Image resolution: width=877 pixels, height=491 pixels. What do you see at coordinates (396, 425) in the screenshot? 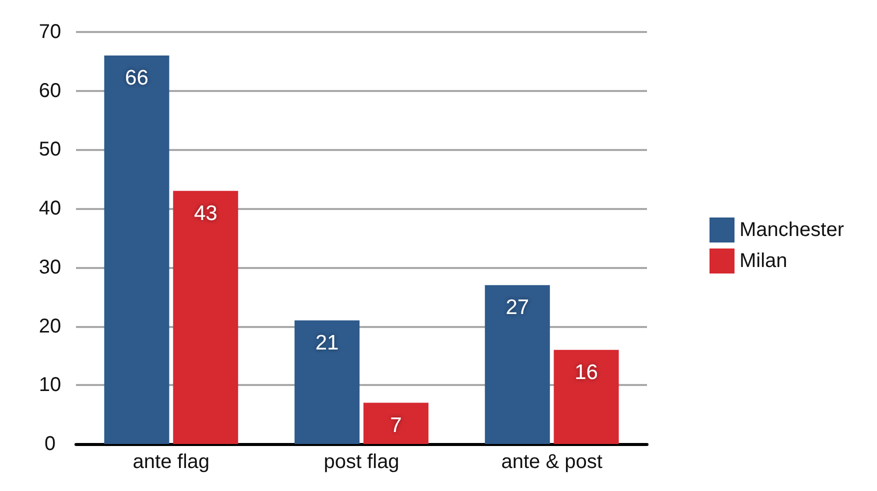
I see `data-label: 7` at bounding box center [396, 425].